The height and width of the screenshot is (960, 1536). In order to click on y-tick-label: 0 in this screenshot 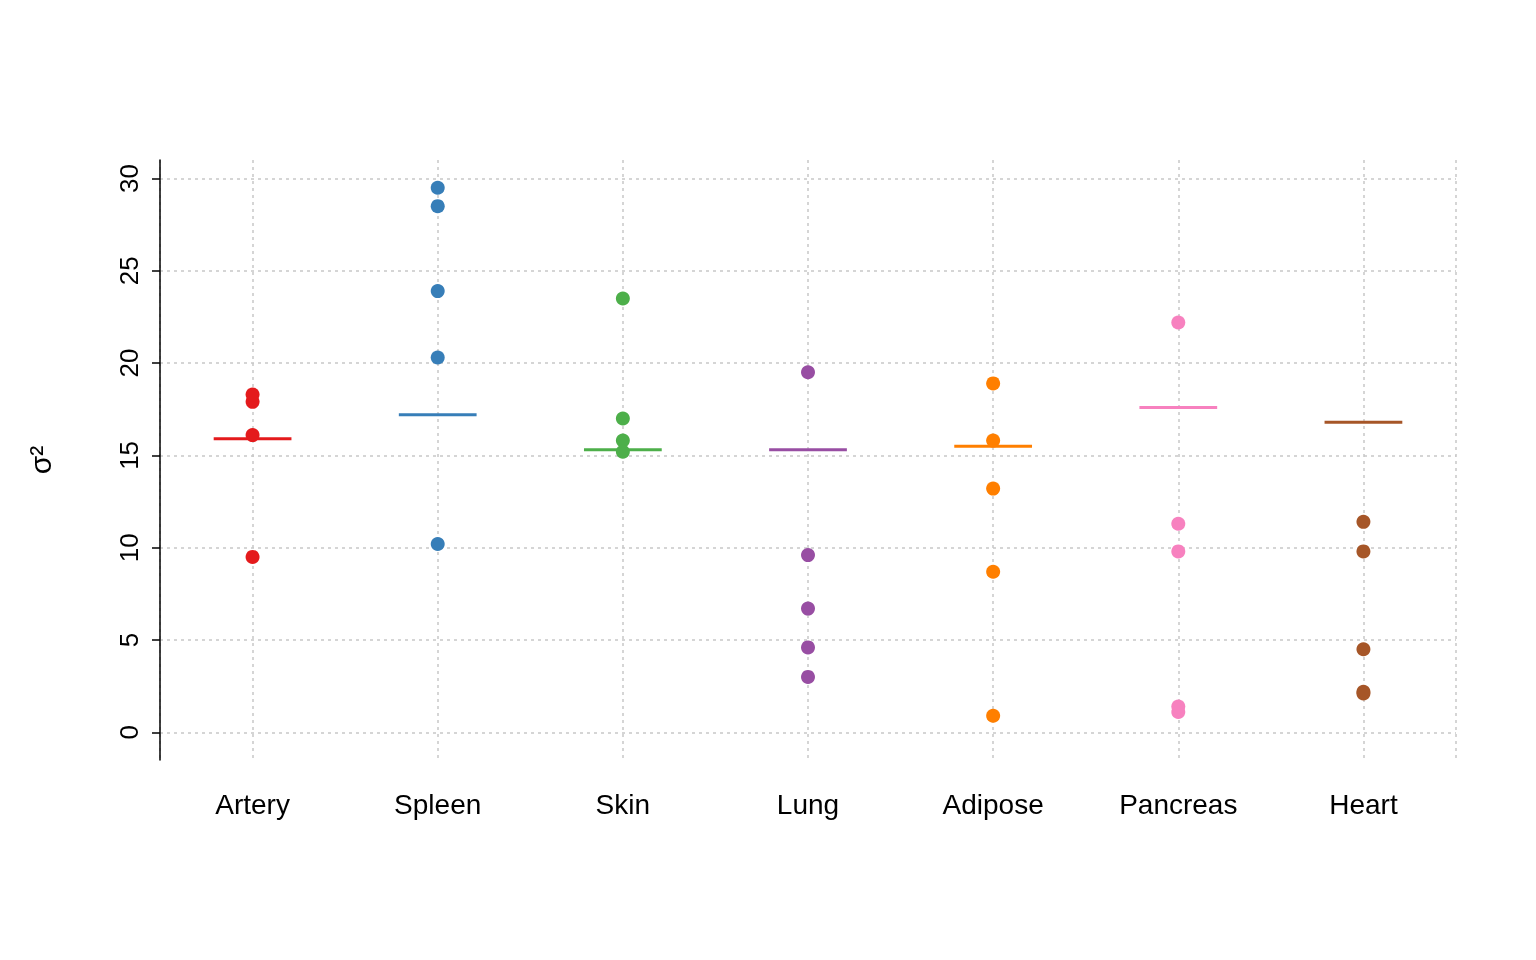, I will do `click(129, 732)`.